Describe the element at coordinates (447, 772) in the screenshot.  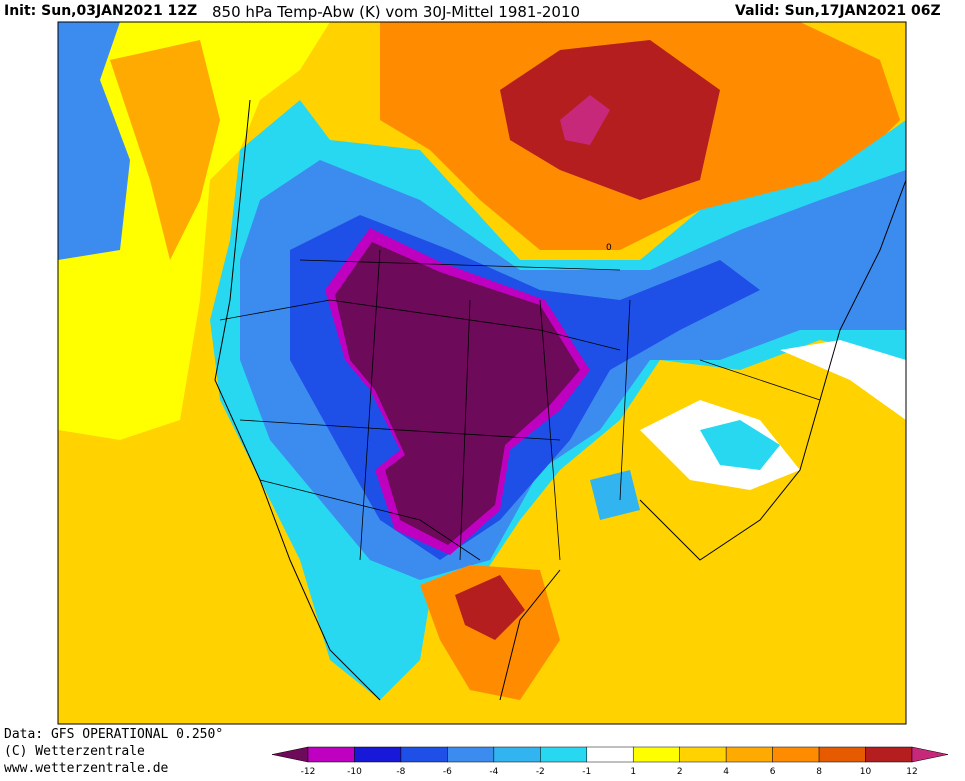
I see `colorbar-tick-label: -6` at that location.